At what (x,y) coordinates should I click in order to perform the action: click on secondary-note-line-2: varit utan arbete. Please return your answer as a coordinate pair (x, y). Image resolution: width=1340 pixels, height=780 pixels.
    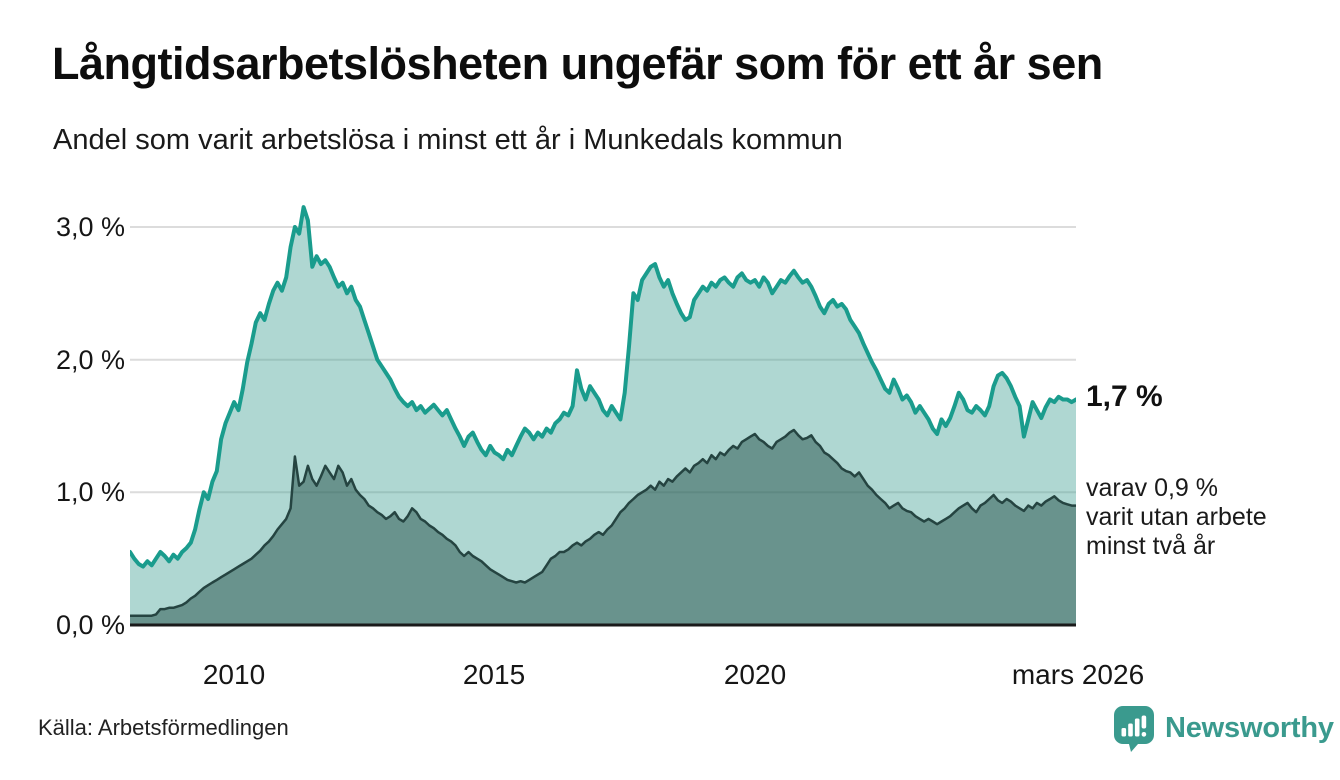
    Looking at the image, I should click on (1176, 517).